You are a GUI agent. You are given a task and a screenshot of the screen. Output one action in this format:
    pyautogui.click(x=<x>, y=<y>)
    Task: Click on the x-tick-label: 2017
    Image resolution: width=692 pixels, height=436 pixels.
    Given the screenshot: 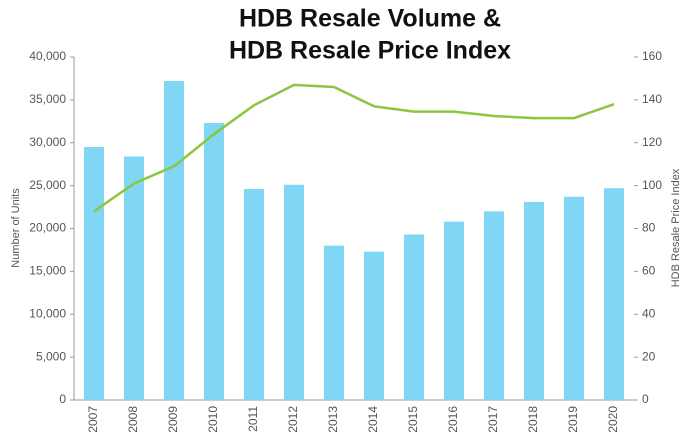 What is the action you would take?
    pyautogui.click(x=493, y=419)
    